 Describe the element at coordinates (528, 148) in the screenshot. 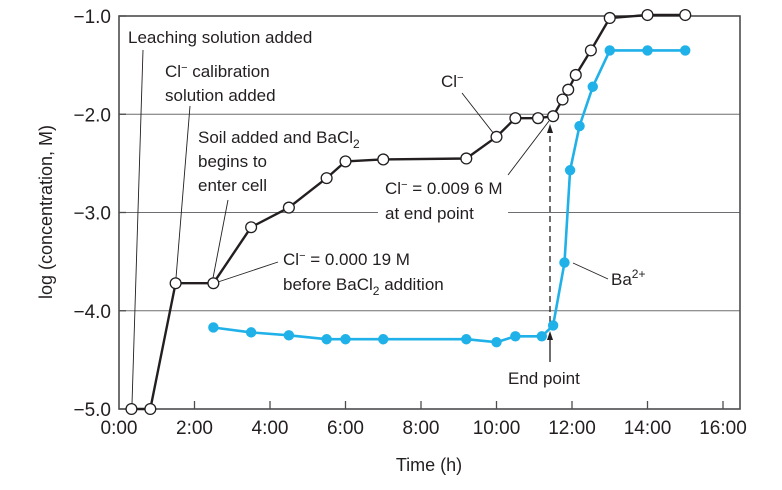

I see `leader-cl-end` at that location.